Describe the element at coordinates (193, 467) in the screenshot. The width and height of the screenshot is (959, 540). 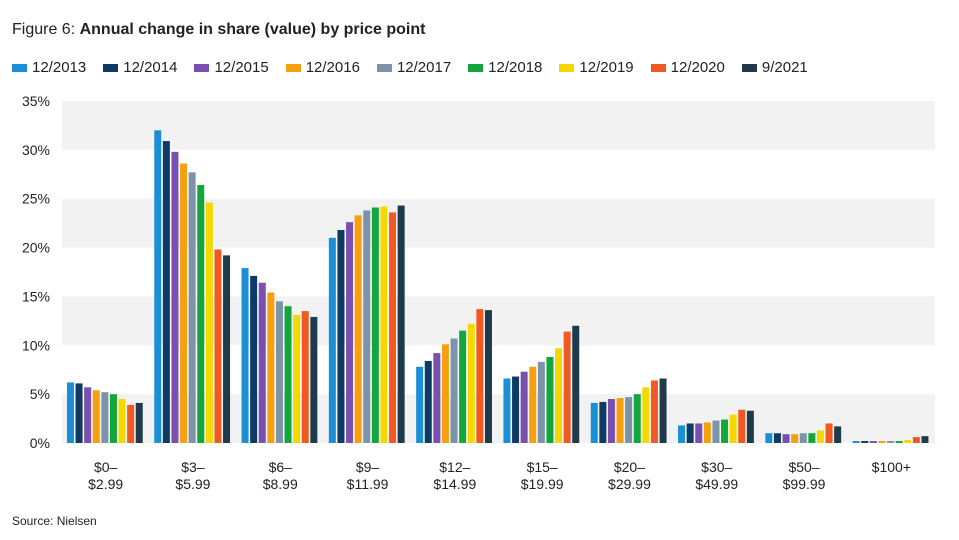
I see `x-tick-label: $3–` at that location.